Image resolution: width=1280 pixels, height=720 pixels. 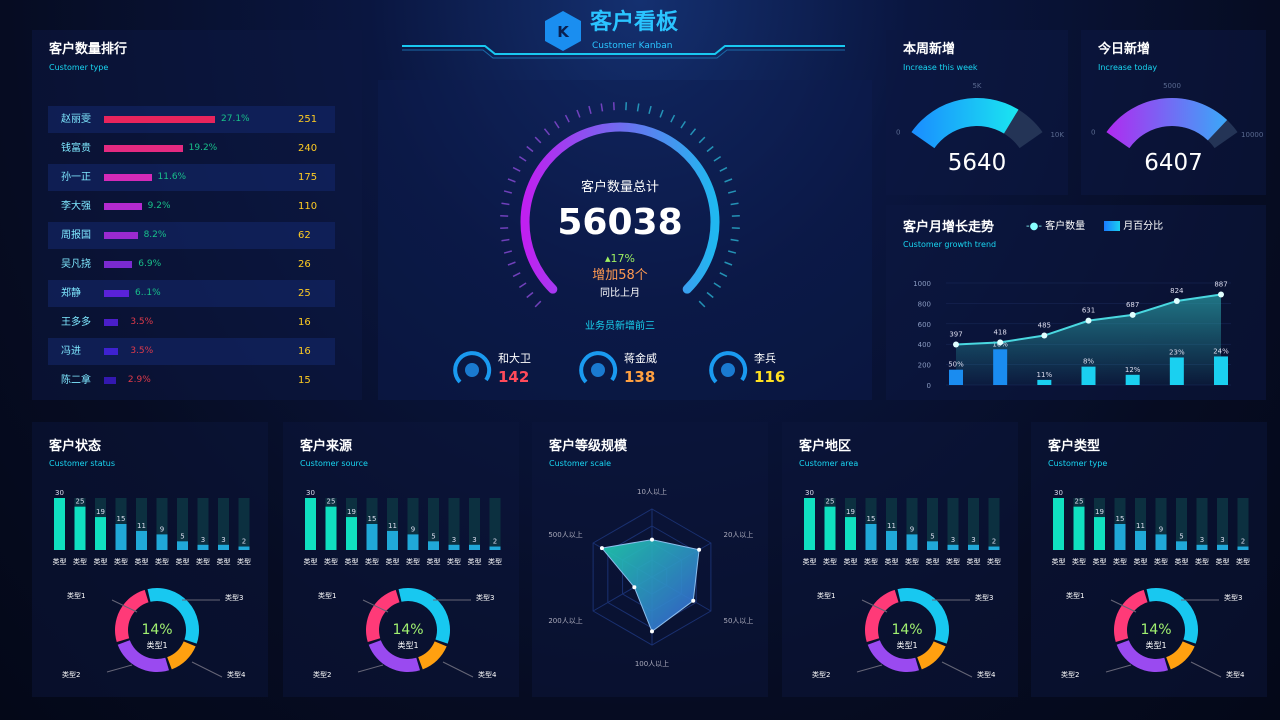 I want to click on logo-icon: K, so click(x=563, y=31).